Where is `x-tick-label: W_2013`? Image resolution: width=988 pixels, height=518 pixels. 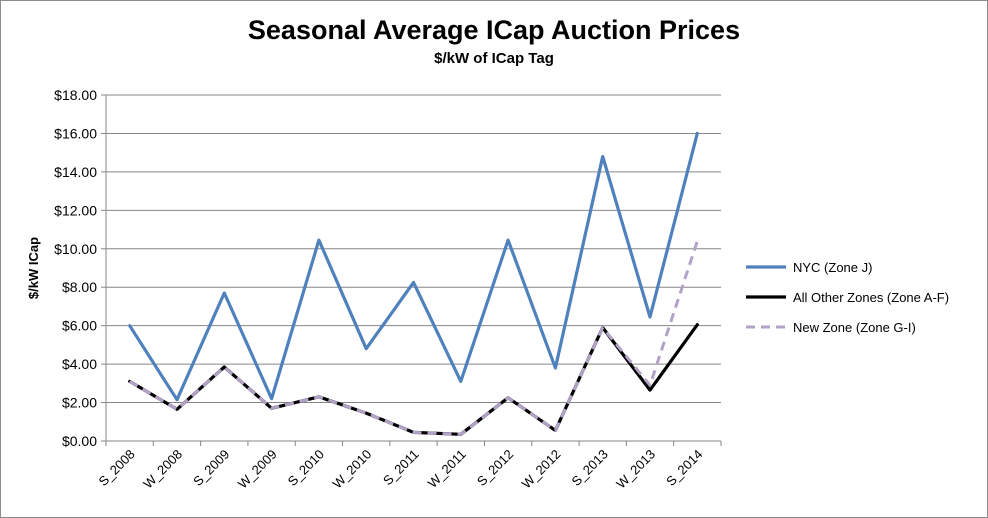
x-tick-label: W_2013 is located at coordinates (635, 469).